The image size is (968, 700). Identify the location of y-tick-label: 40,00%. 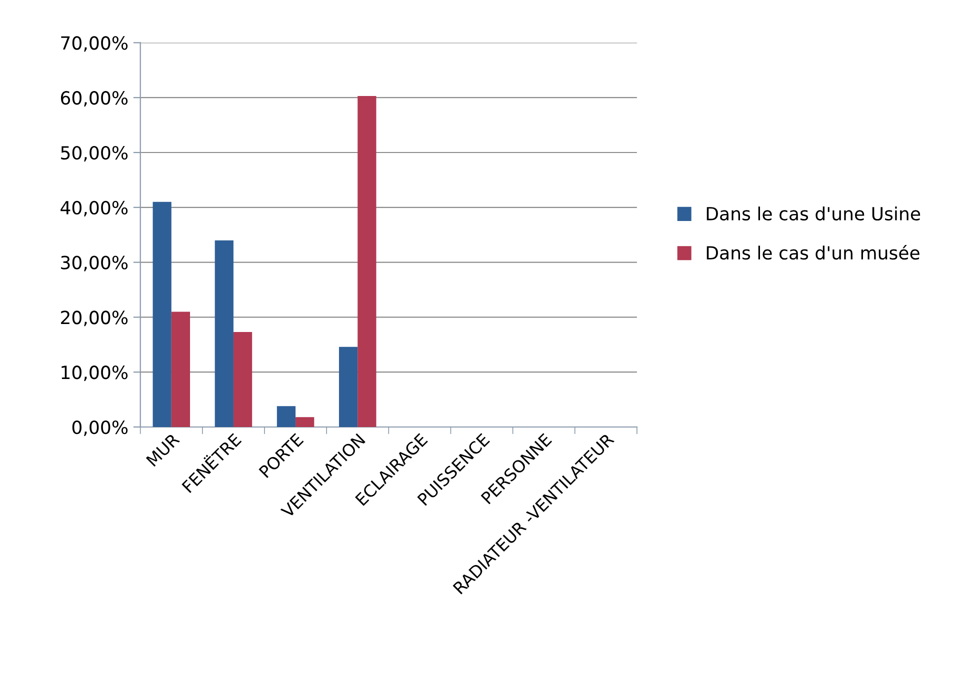
(94, 208).